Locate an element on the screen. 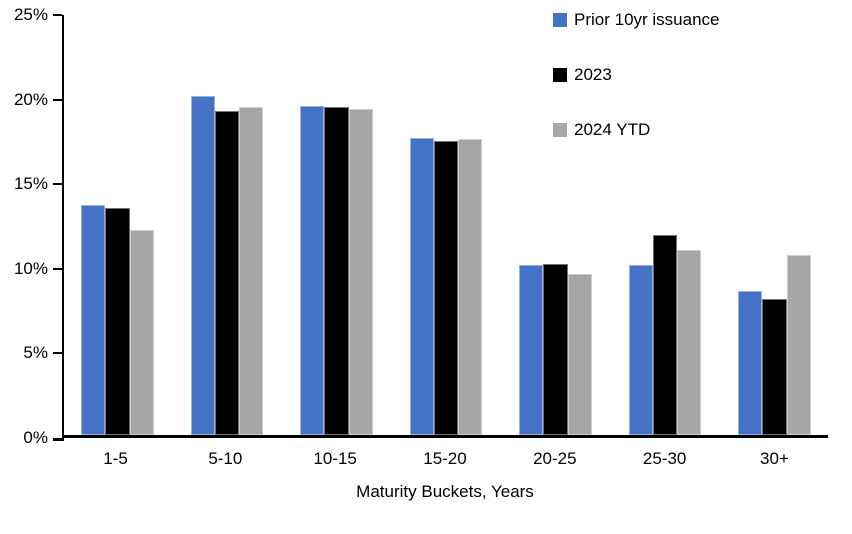 This screenshot has width=852, height=534. x-axis-title: Maturity Buckets, Years is located at coordinates (445, 491).